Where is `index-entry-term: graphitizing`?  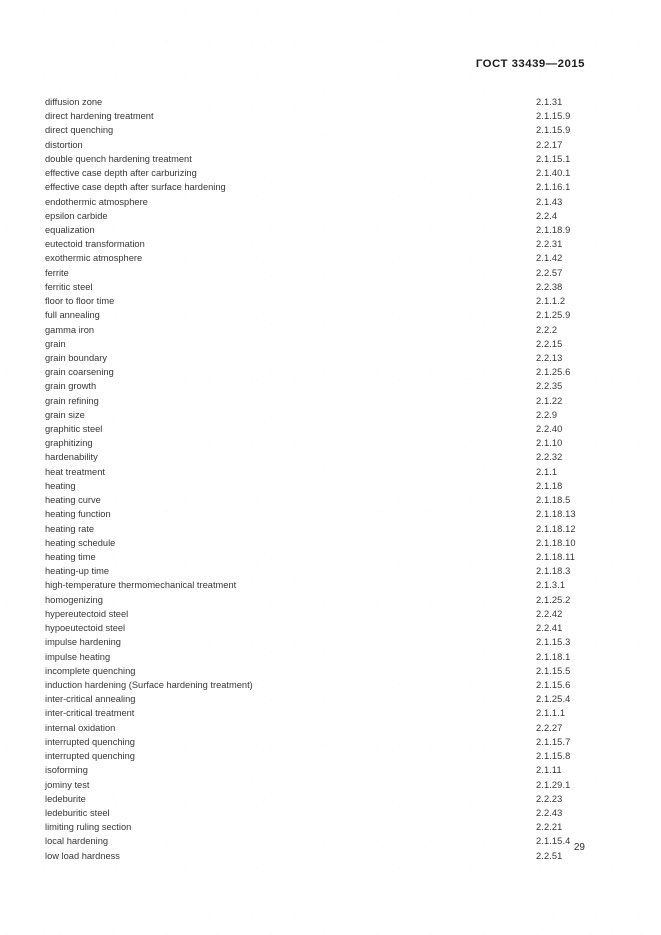
index-entry-term: graphitizing is located at coordinates (69, 443).